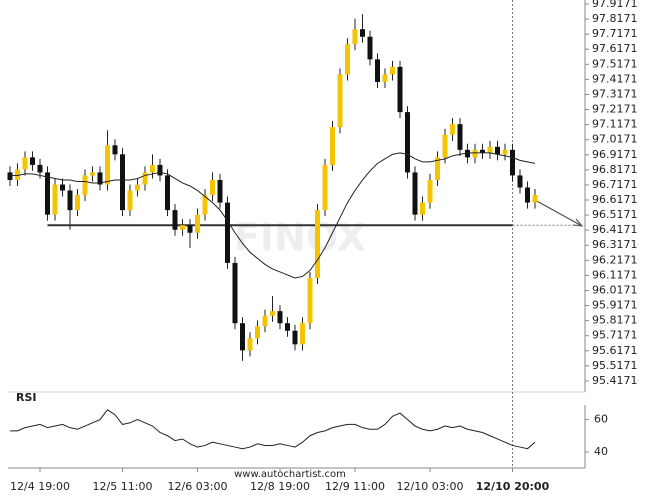  What do you see at coordinates (290, 474) in the screenshot?
I see `footer: www.autochartist.com` at bounding box center [290, 474].